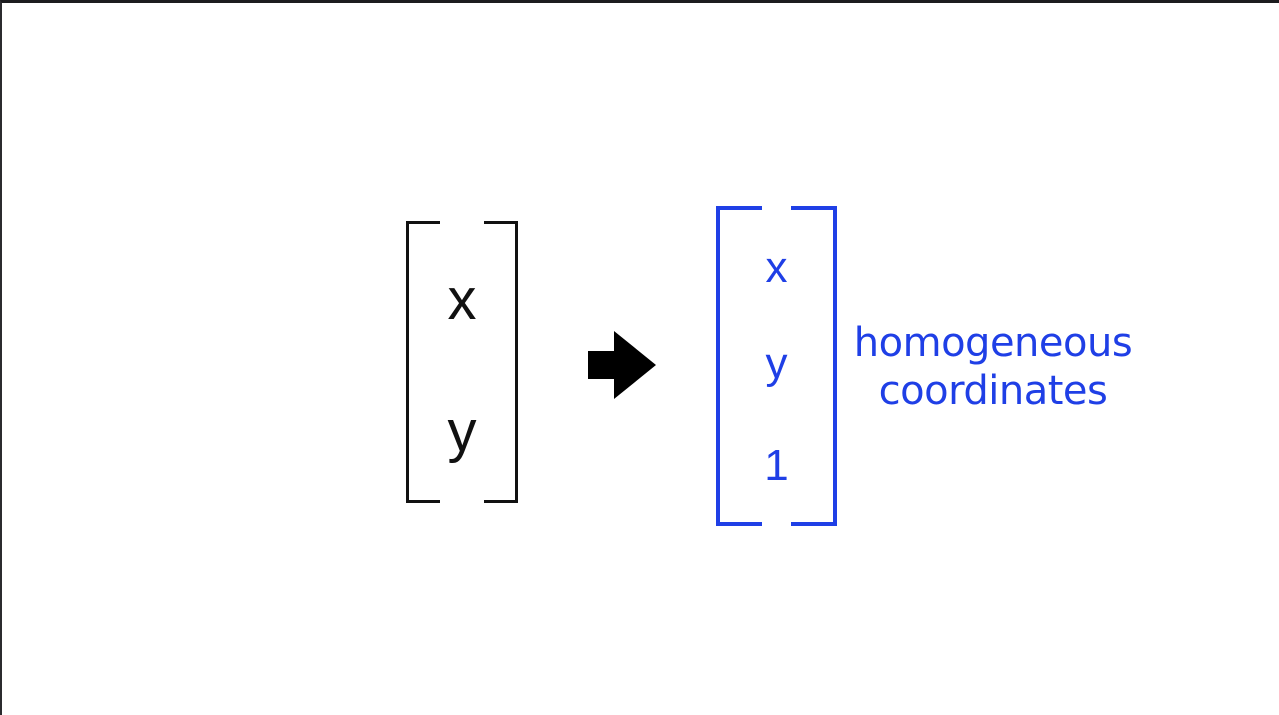  Describe the element at coordinates (462, 362) in the screenshot. I see `cartesian-vector: x y` at that location.